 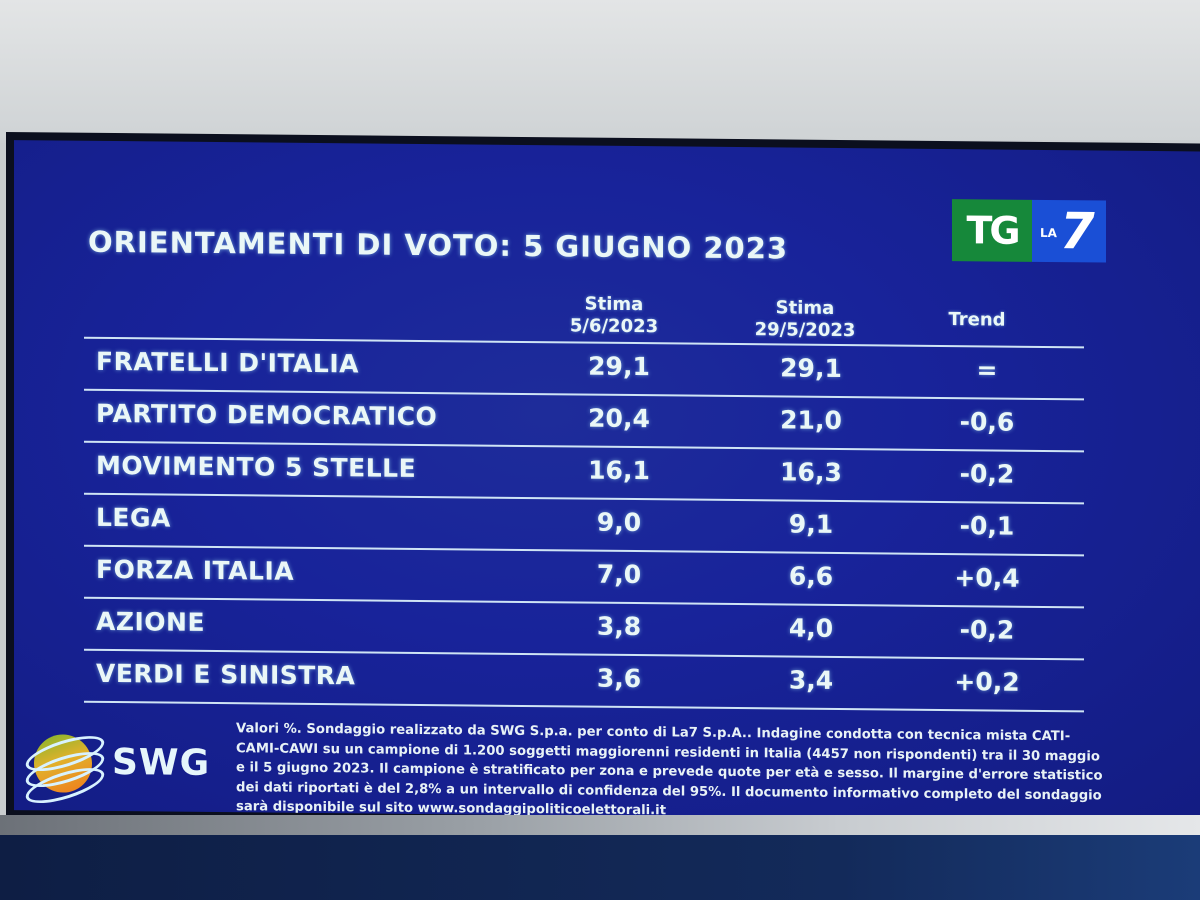 I want to click on tg-logo-part: TG, so click(x=992, y=230).